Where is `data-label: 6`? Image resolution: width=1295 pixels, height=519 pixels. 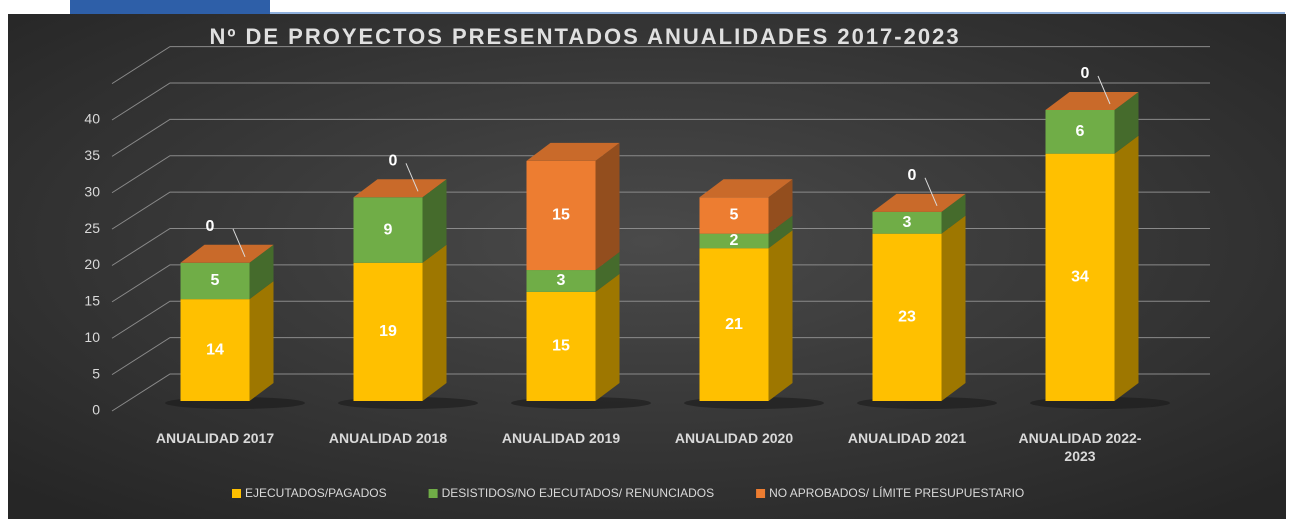
data-label: 6 is located at coordinates (1080, 131).